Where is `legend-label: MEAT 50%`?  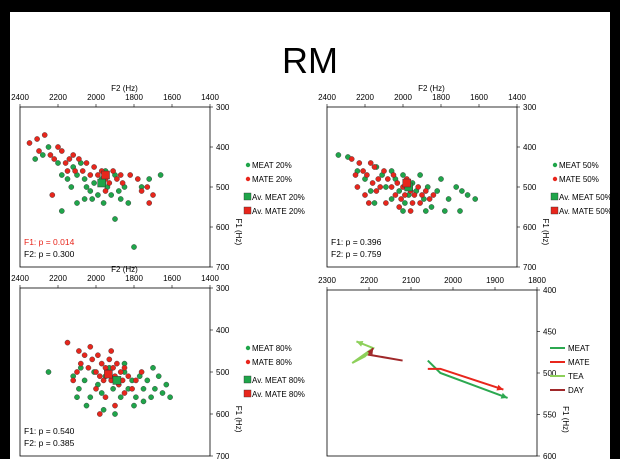 legend-label: MEAT 50% is located at coordinates (579, 165).